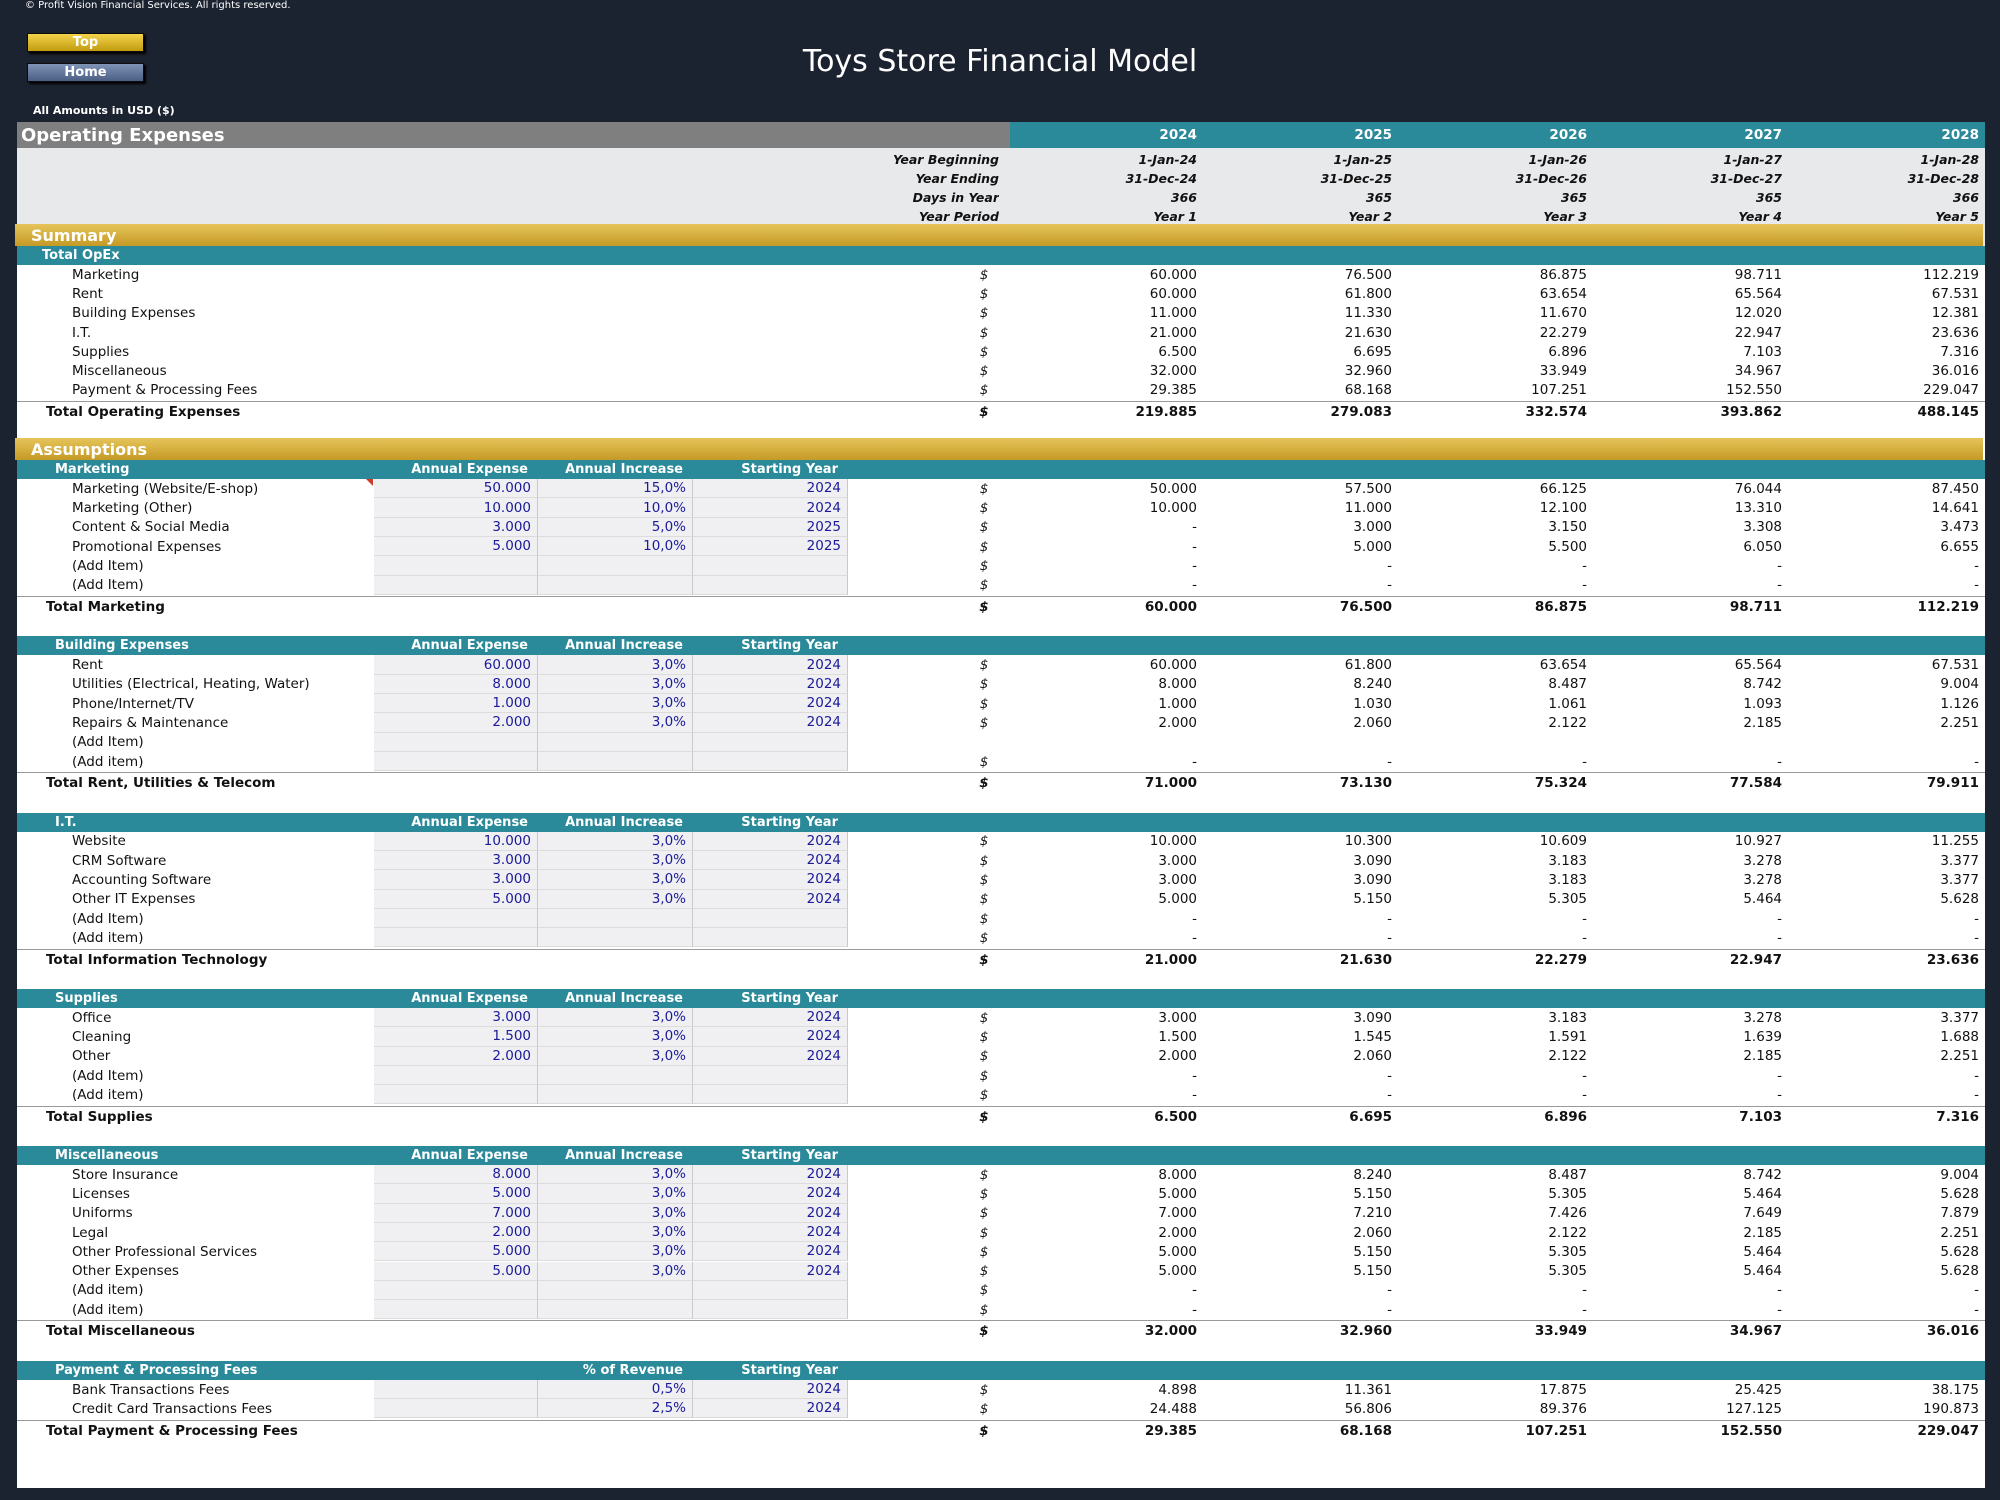 Image resolution: width=2000 pixels, height=1500 pixels. Describe the element at coordinates (456, 1213) in the screenshot. I see `input-cell: 7.000` at that location.